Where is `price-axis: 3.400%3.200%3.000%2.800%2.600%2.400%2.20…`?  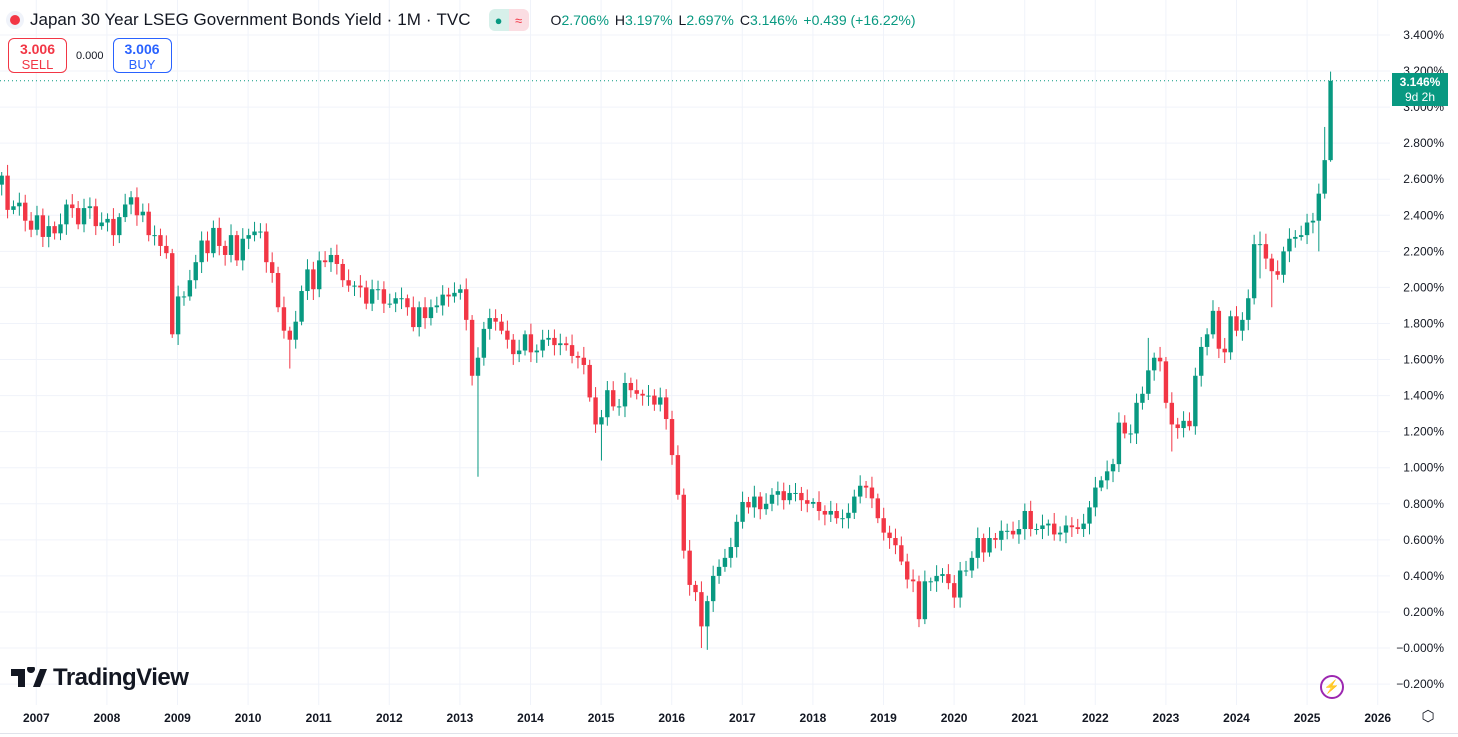
price-axis: 3.400%3.200%3.000%2.800%2.600%2.400%2.20… is located at coordinates (1420, 359).